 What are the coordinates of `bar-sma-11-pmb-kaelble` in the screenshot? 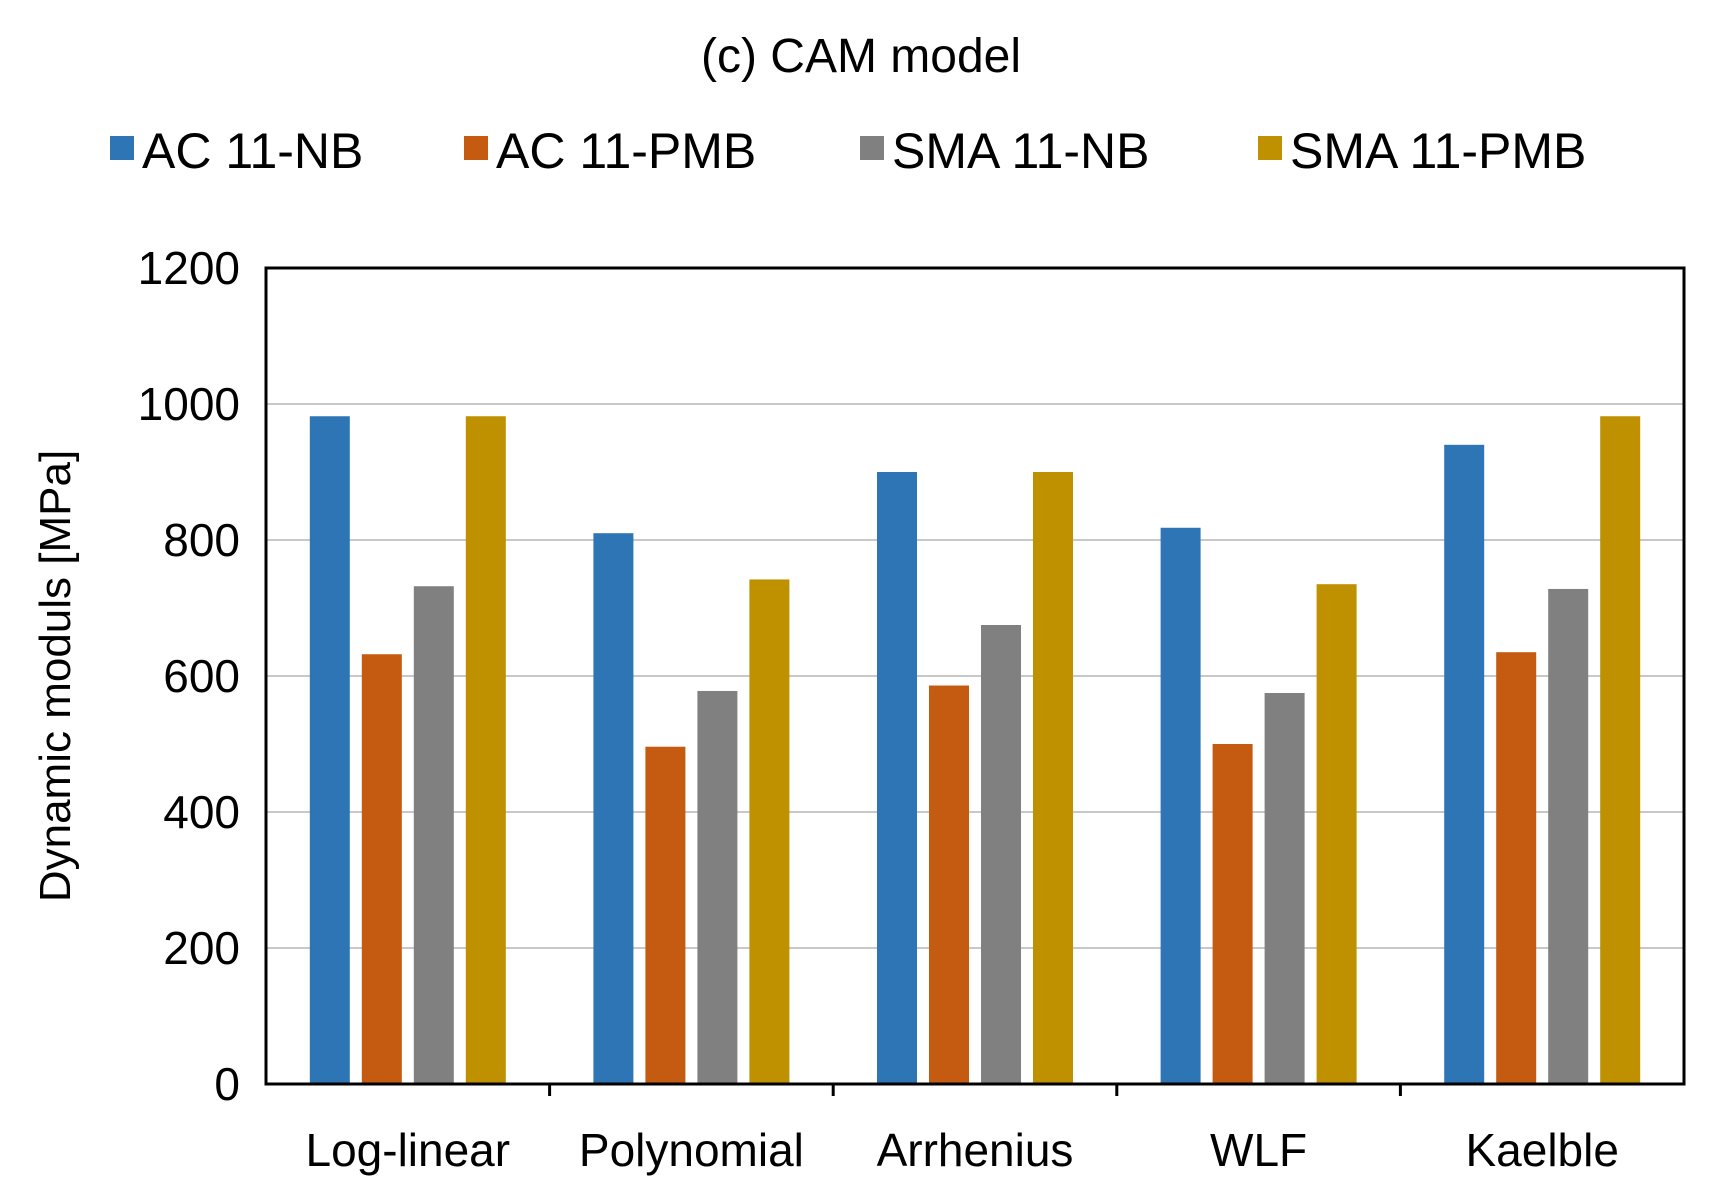 It's located at (1620, 750).